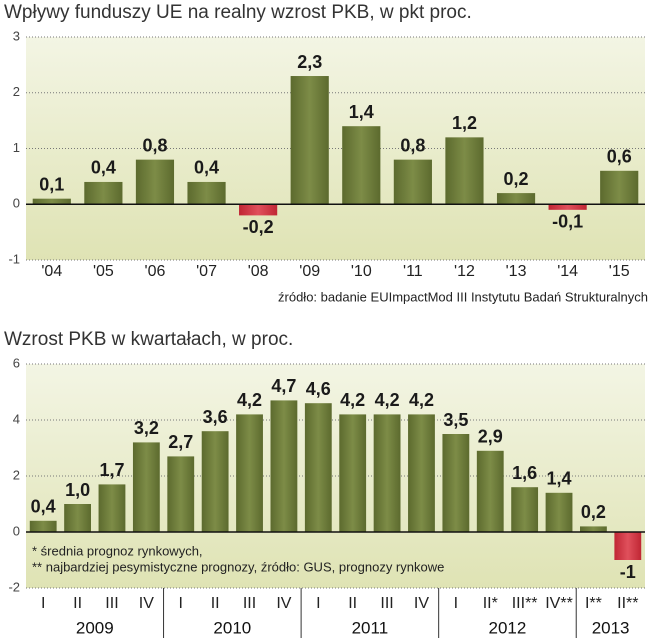 The height and width of the screenshot is (640, 651). What do you see at coordinates (413, 271) in the screenshot?
I see `x-tick-label: '11` at bounding box center [413, 271].